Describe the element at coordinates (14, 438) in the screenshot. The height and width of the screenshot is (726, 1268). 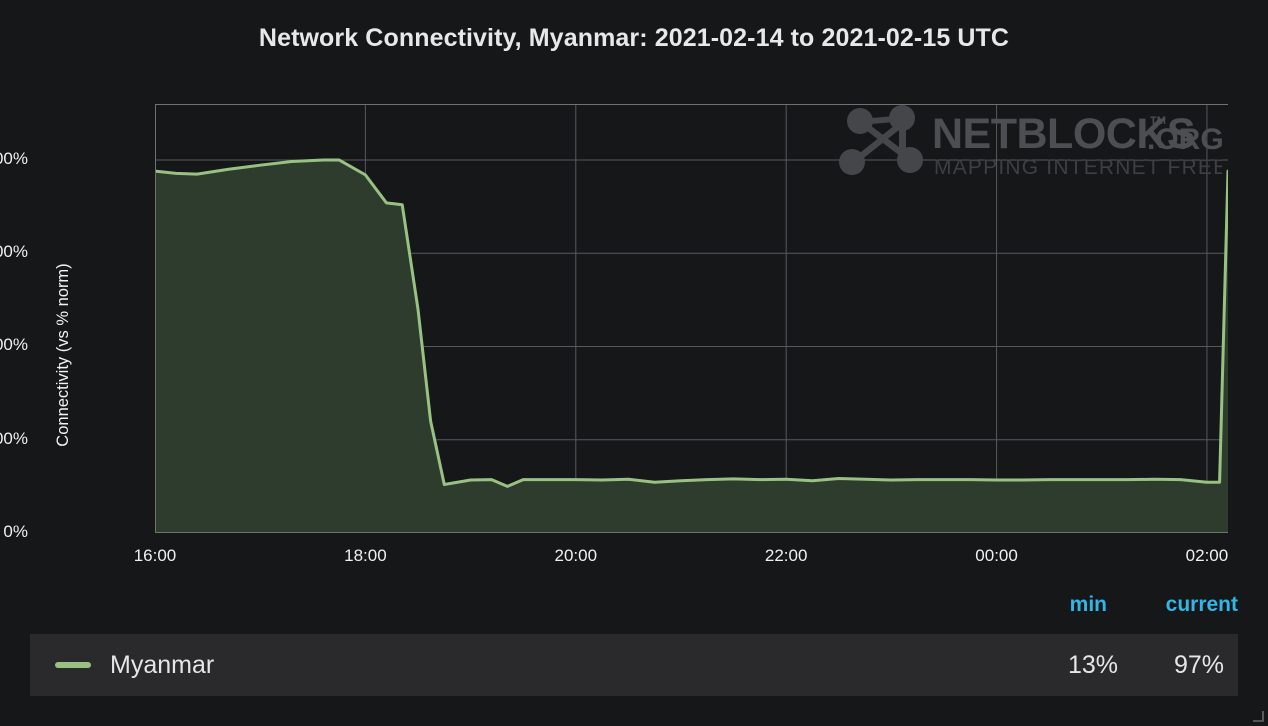
I see `y-tick-1: 25.00%` at that location.